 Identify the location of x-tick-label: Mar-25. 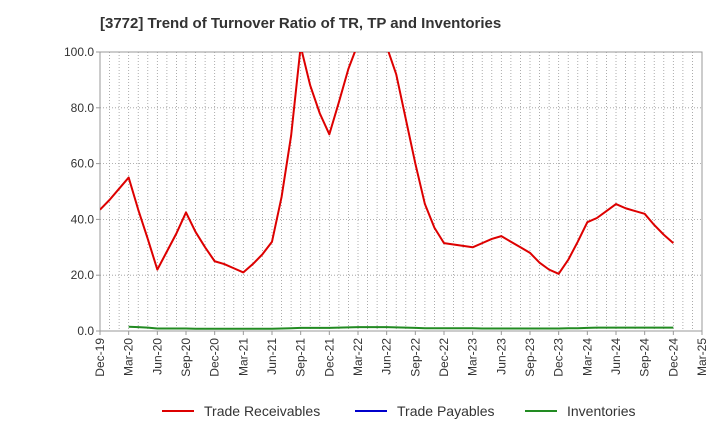
(702, 357).